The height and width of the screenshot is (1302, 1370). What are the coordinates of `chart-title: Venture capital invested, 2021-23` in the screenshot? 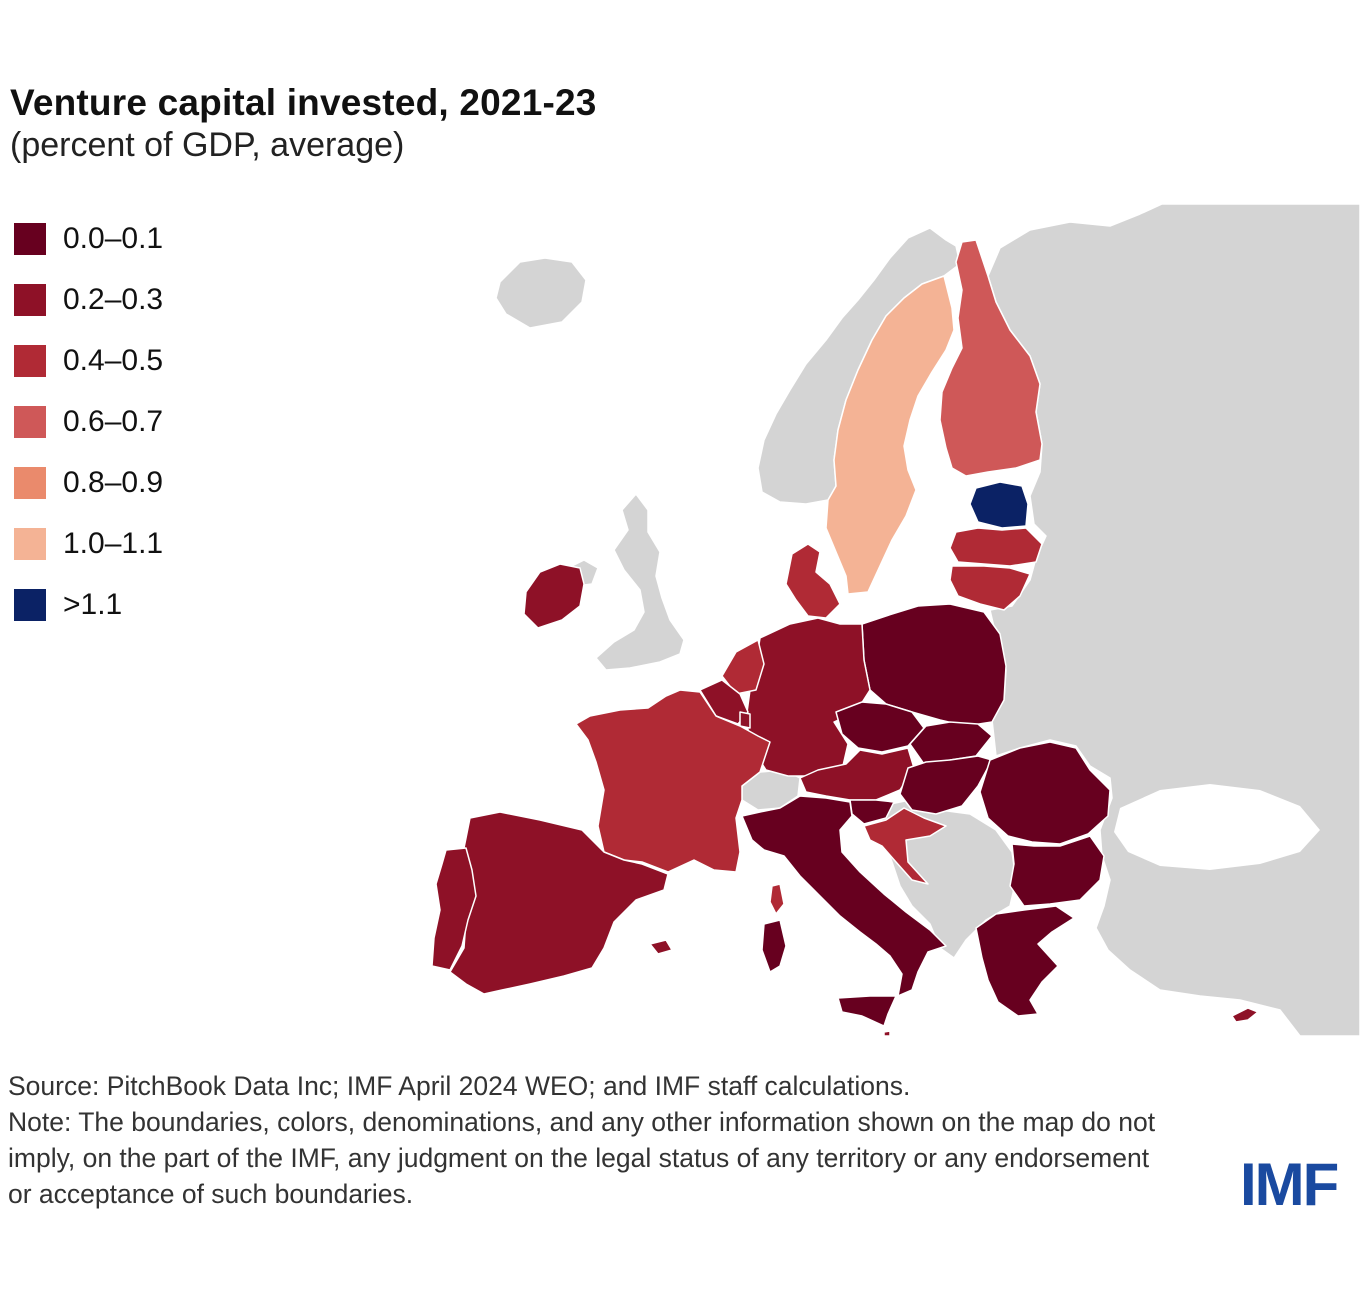 It's located at (303, 102).